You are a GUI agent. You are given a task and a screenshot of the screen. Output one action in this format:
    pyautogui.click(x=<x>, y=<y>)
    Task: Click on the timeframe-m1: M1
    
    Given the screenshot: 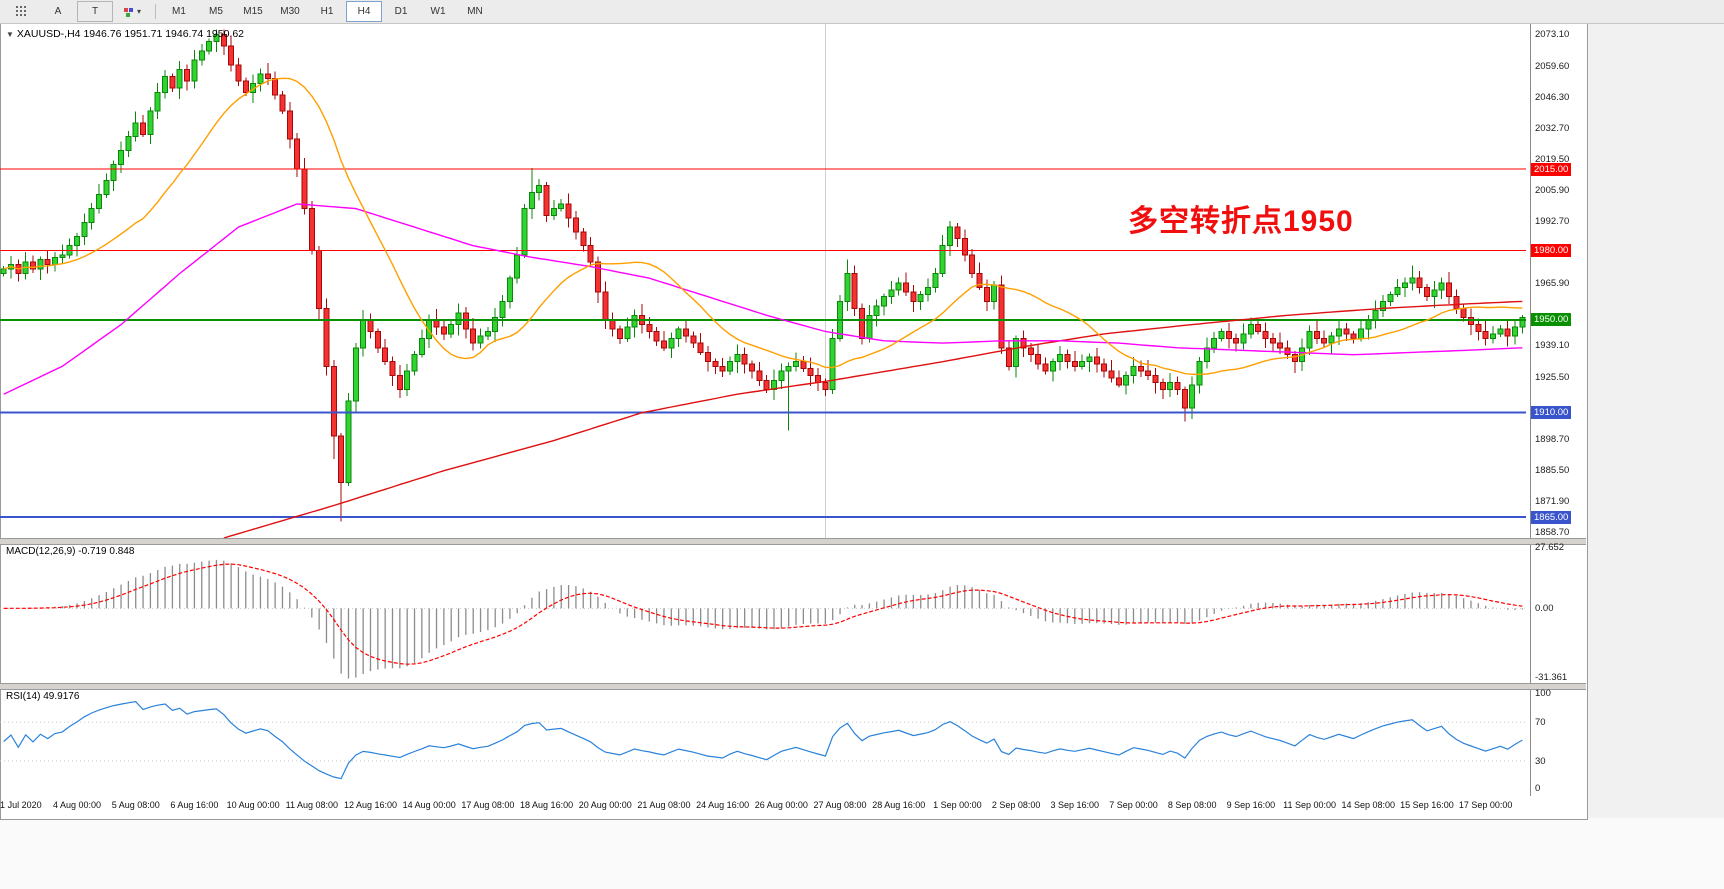 What is the action you would take?
    pyautogui.click(x=179, y=11)
    